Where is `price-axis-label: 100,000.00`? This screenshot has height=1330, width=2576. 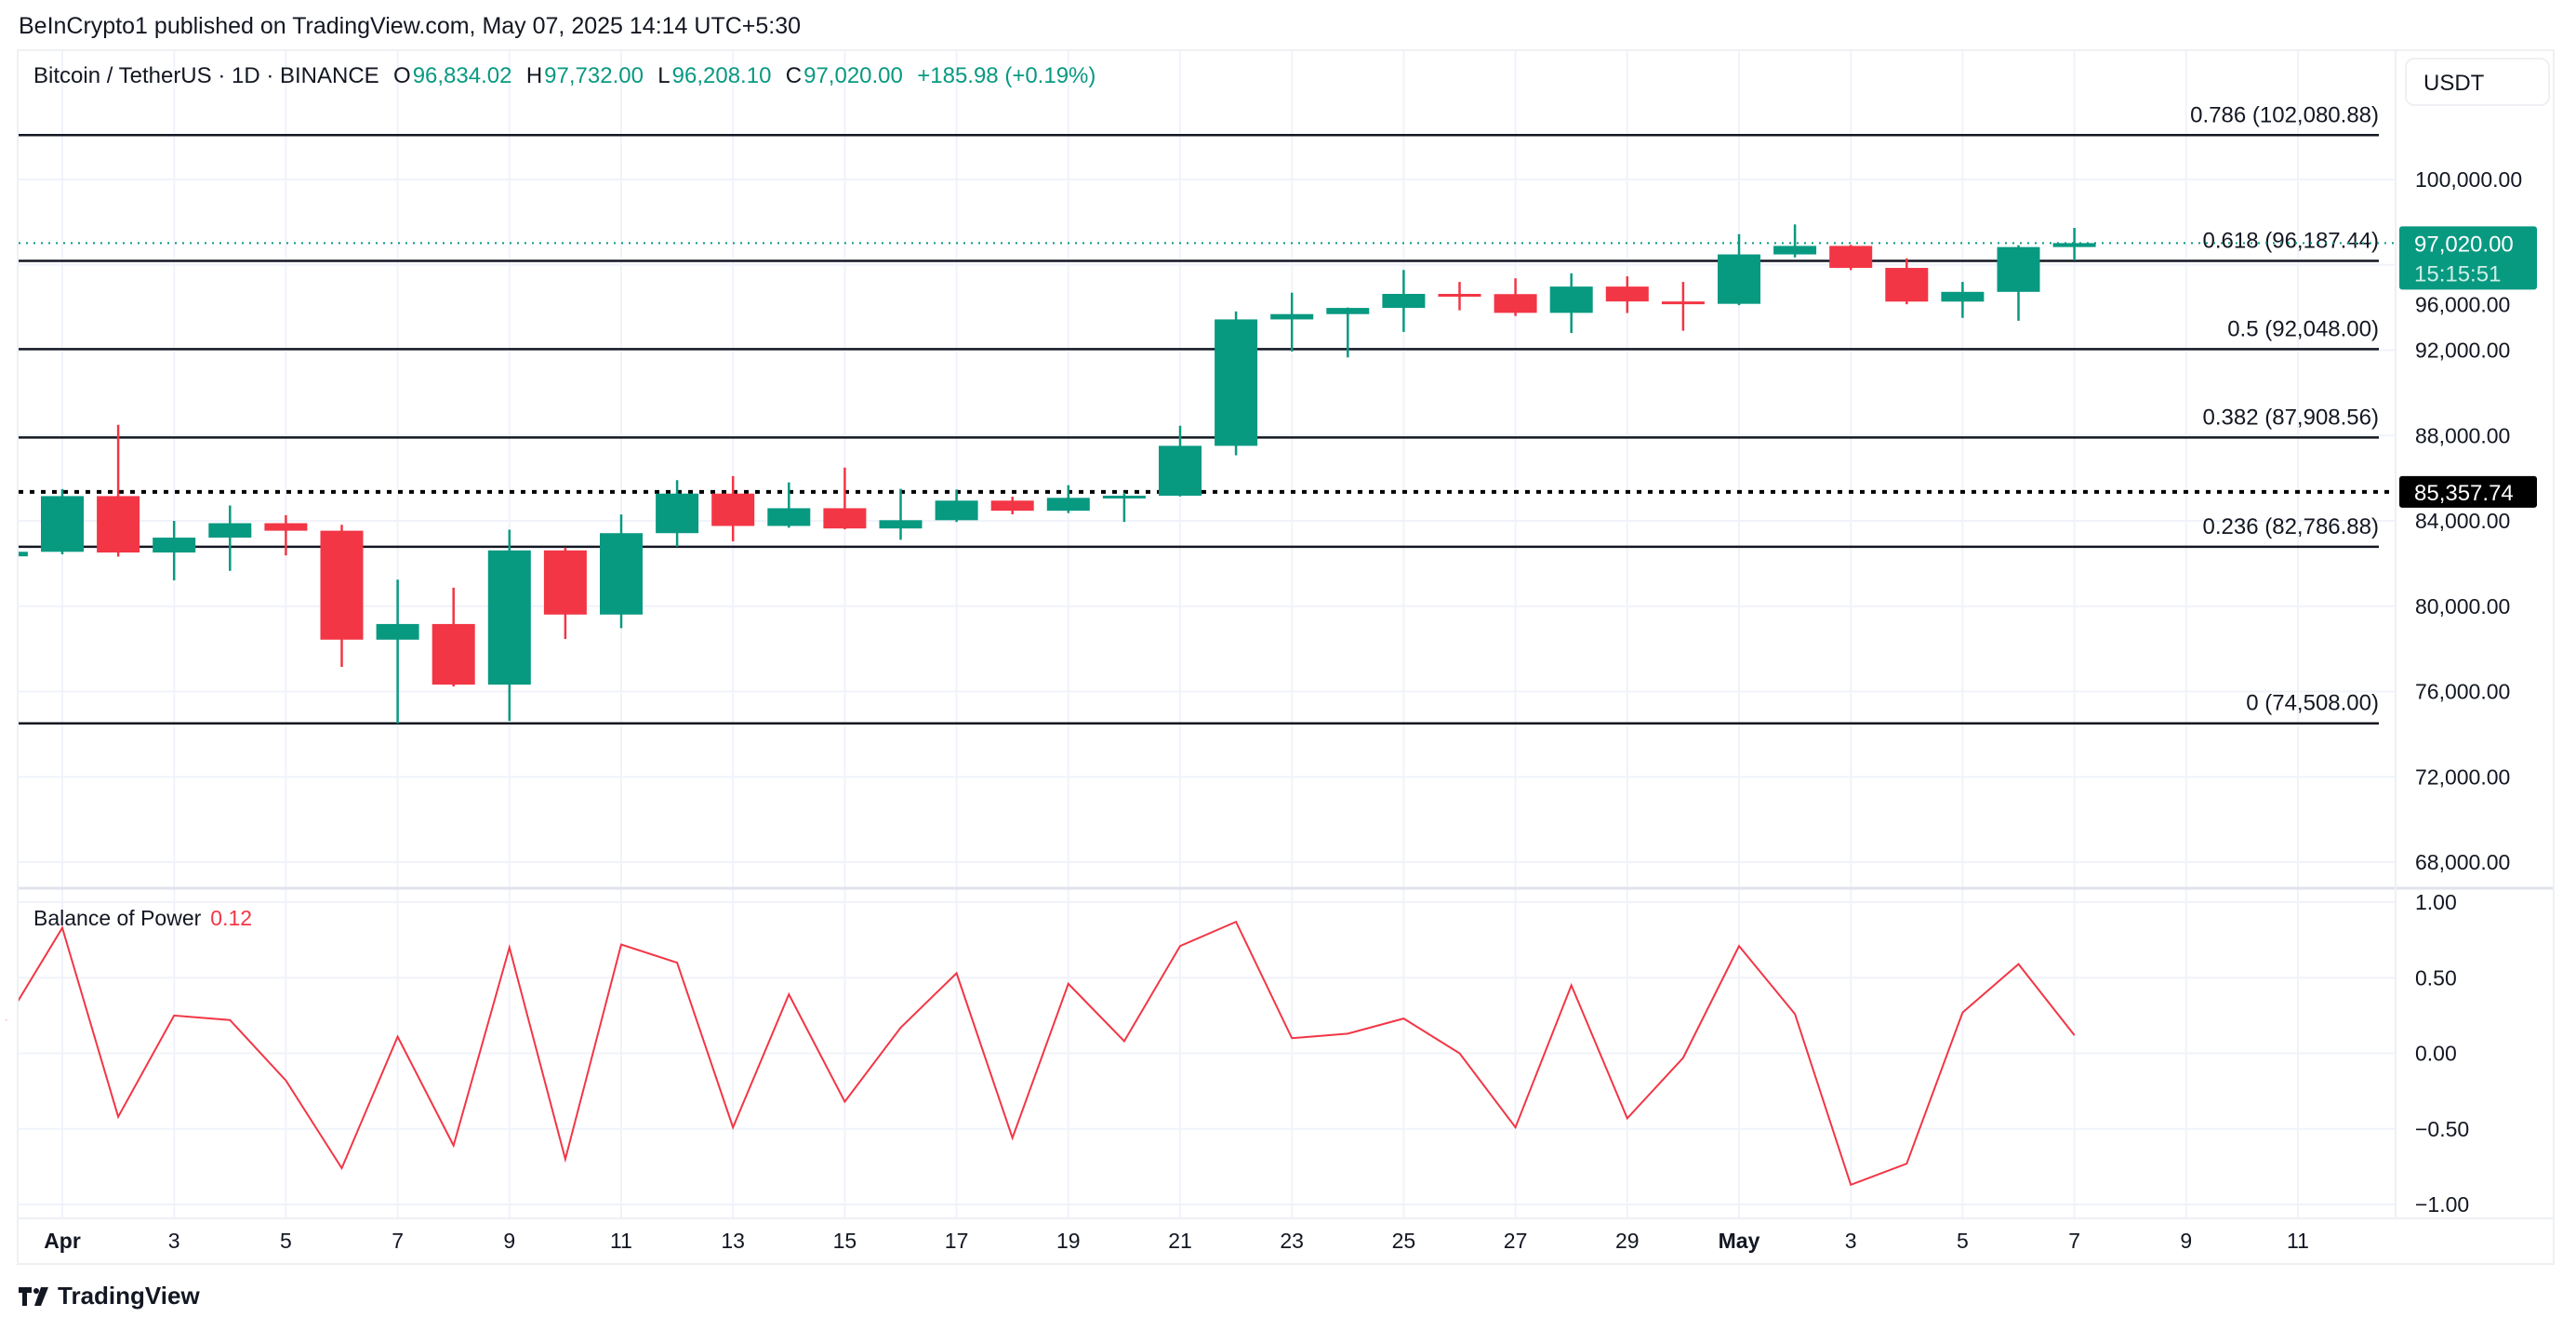 price-axis-label: 100,000.00 is located at coordinates (2468, 180).